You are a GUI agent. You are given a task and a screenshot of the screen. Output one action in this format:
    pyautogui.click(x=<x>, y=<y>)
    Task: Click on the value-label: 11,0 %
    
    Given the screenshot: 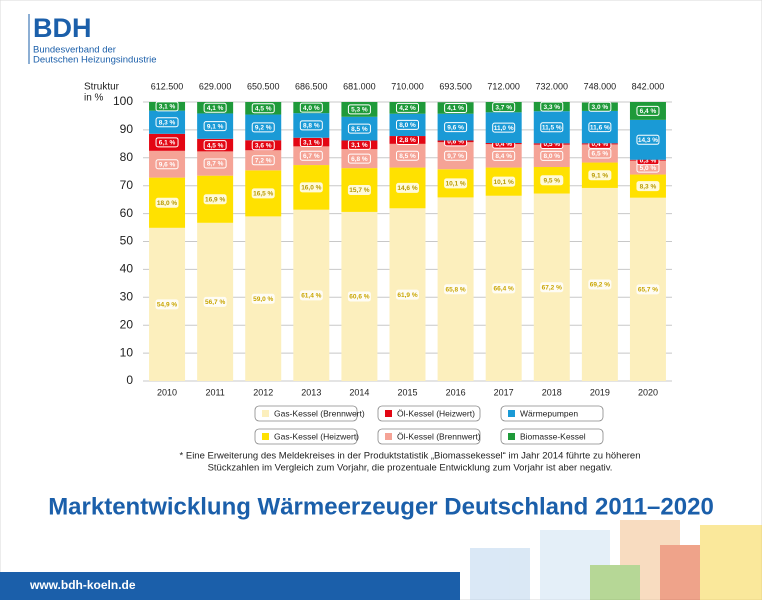 What is the action you would take?
    pyautogui.click(x=504, y=128)
    